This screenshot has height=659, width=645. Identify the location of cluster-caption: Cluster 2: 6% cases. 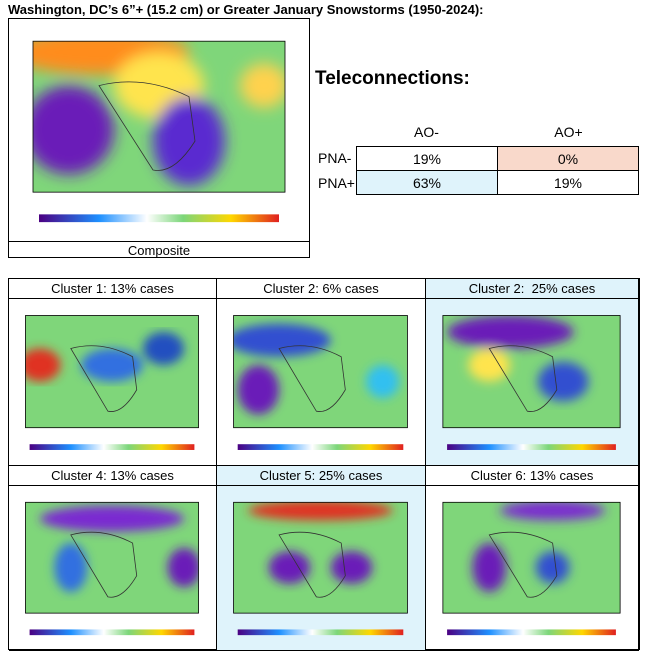
(321, 289).